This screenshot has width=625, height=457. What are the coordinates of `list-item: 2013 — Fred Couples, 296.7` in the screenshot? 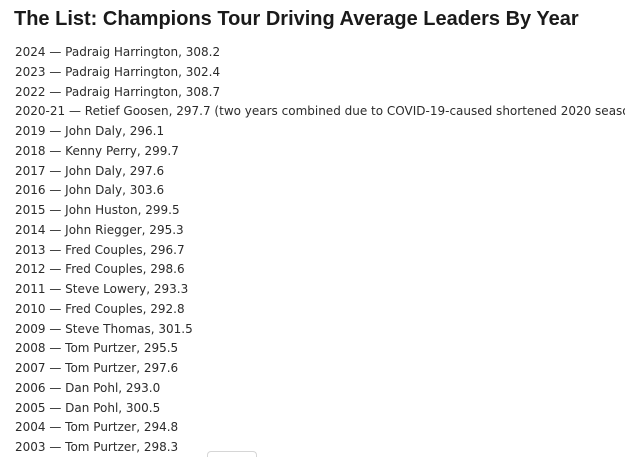 It's located at (100, 249).